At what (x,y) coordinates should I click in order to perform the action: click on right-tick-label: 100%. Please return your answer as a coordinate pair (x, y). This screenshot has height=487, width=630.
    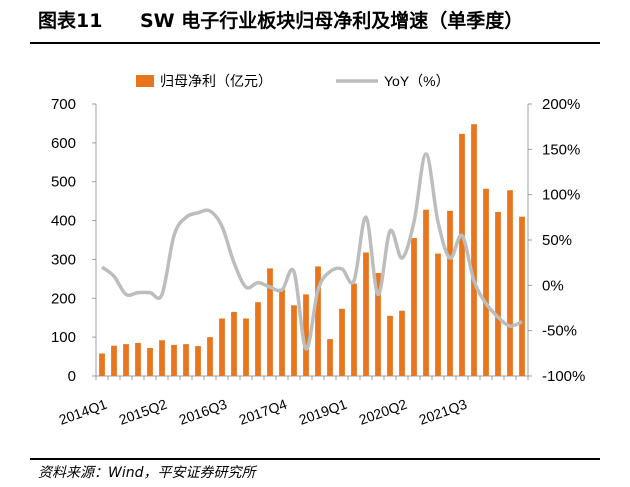
    Looking at the image, I should click on (561, 195).